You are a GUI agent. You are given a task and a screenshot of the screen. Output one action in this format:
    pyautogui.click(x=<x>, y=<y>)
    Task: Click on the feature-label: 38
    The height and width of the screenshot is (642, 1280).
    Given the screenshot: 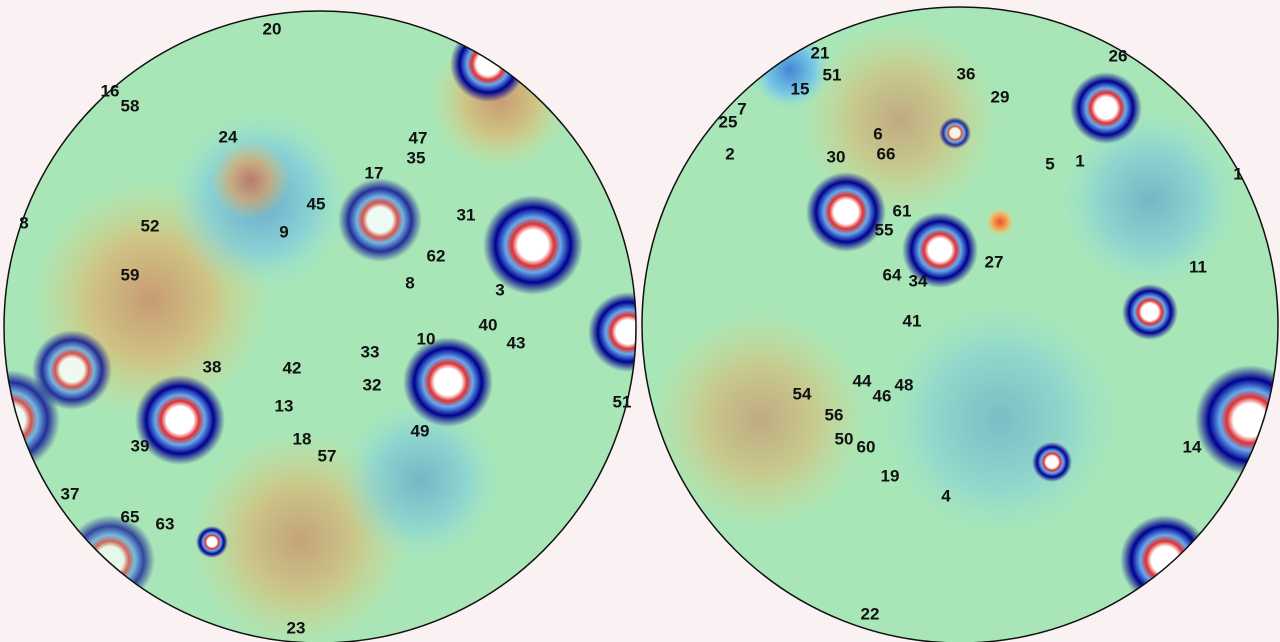 What is the action you would take?
    pyautogui.click(x=212, y=366)
    